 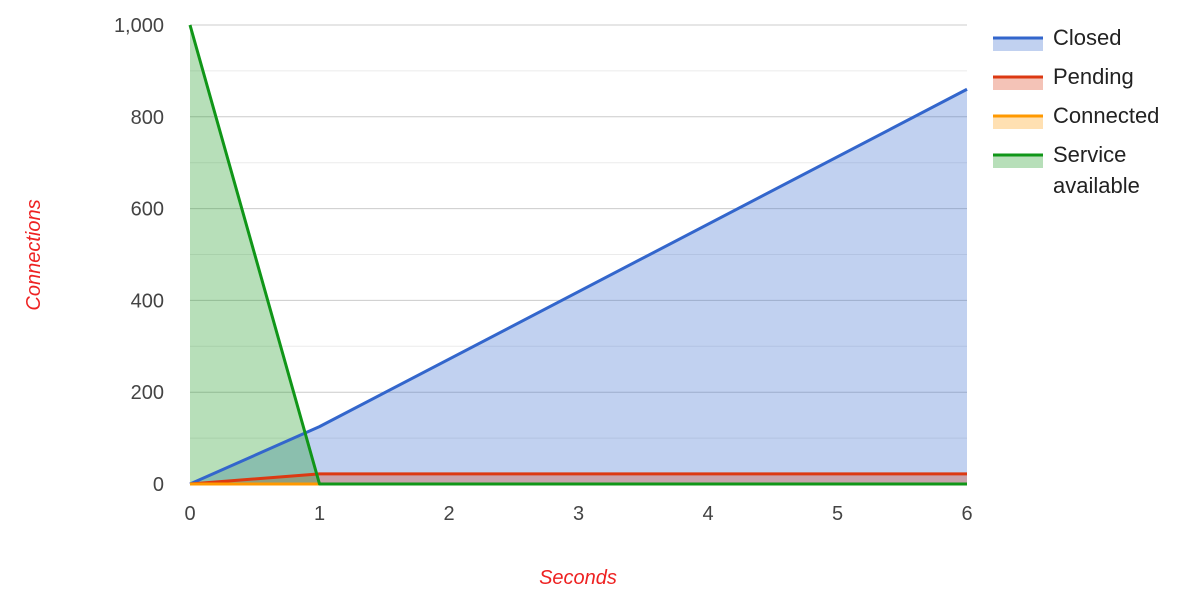 I want to click on x-tick-label: 1, so click(x=319, y=514).